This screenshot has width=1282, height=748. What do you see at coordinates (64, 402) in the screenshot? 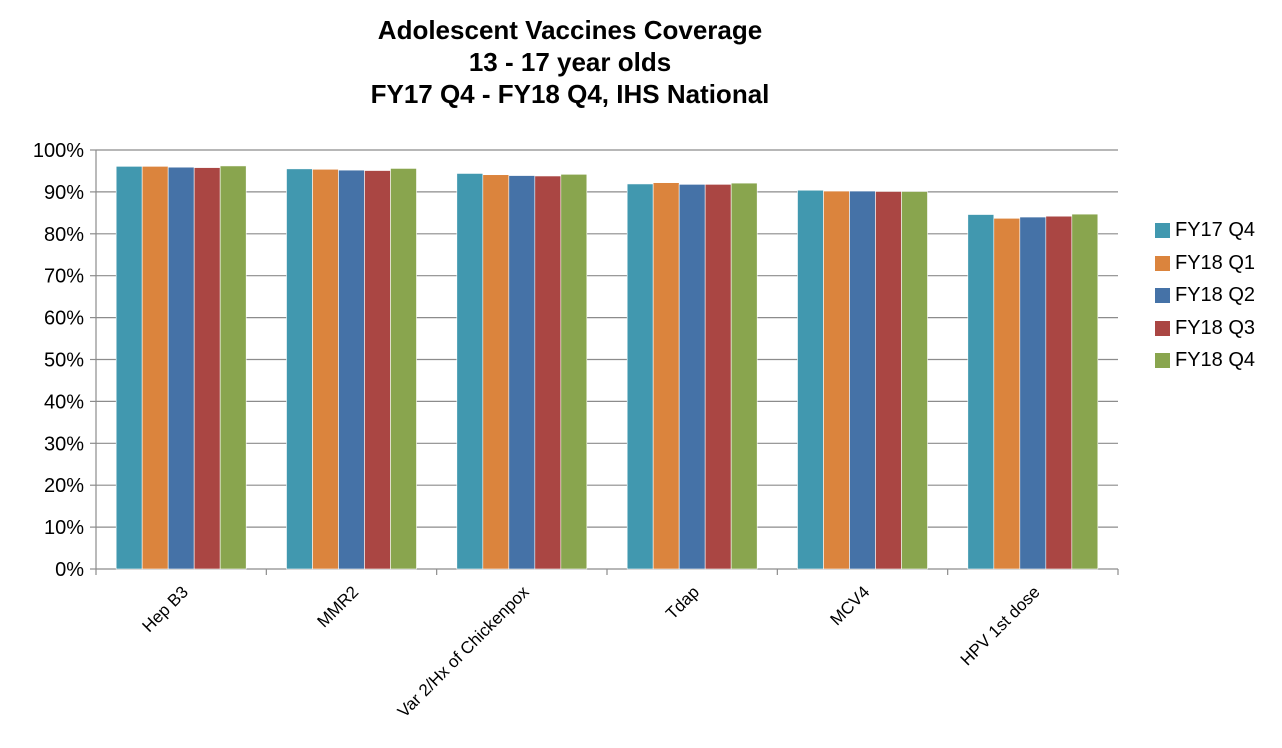
I see `y-tick-label: 40%` at bounding box center [64, 402].